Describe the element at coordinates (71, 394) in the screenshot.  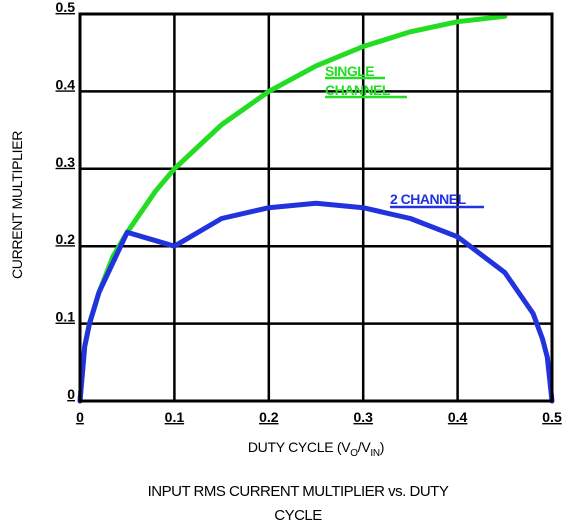
I see `y-tick-label-0: 0` at that location.